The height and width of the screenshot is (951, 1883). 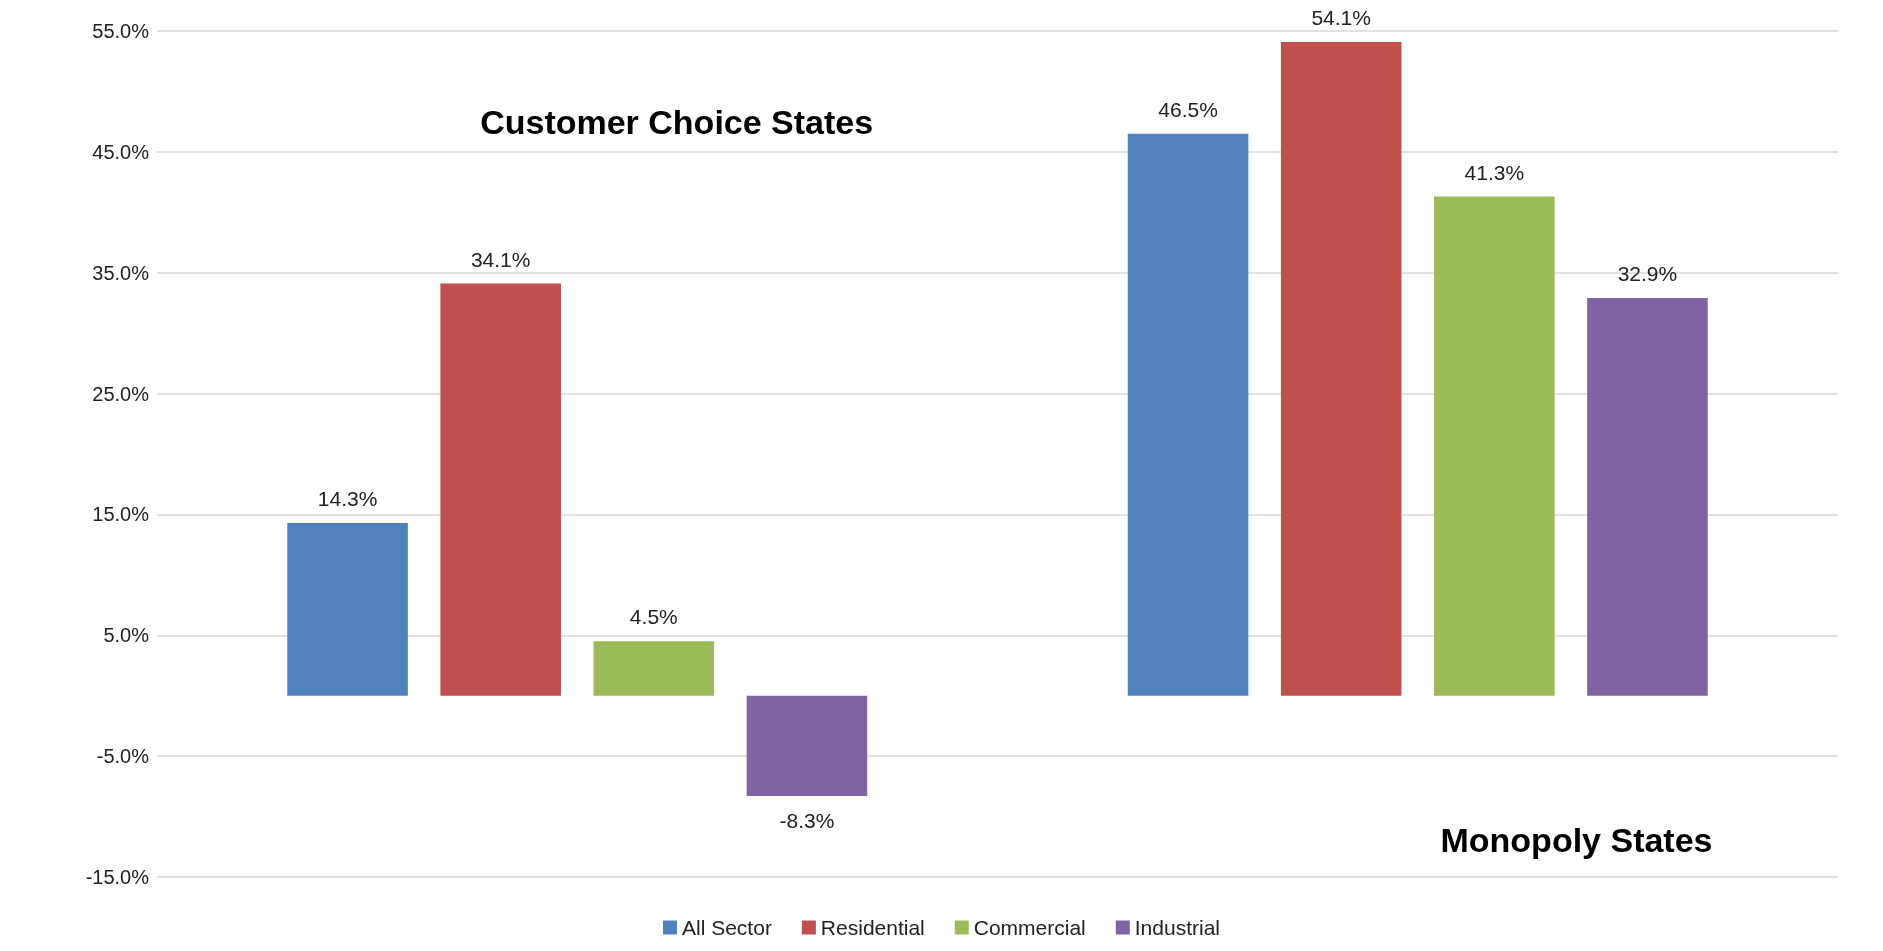 I want to click on legend-label: Industrial, so click(x=1177, y=927).